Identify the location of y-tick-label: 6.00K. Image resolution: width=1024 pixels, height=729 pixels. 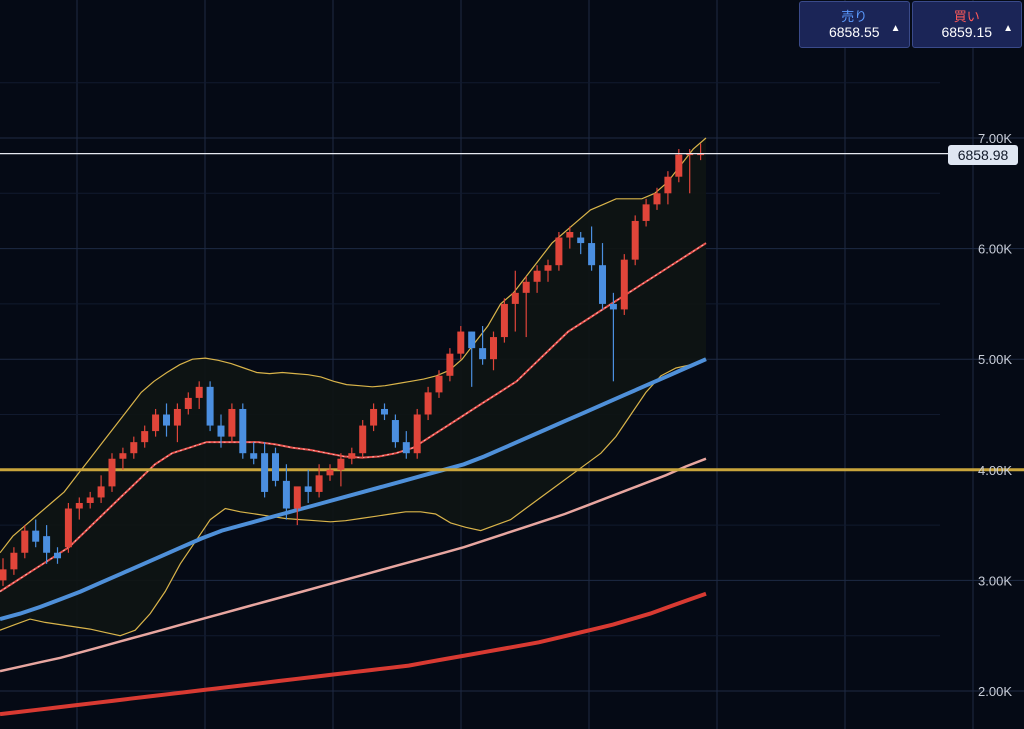
(995, 249).